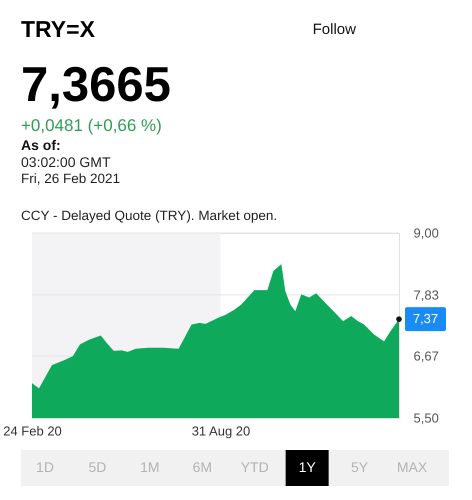 This screenshot has width=472, height=500. I want to click on text: +0,0481 (+0,66 %), so click(91, 125).